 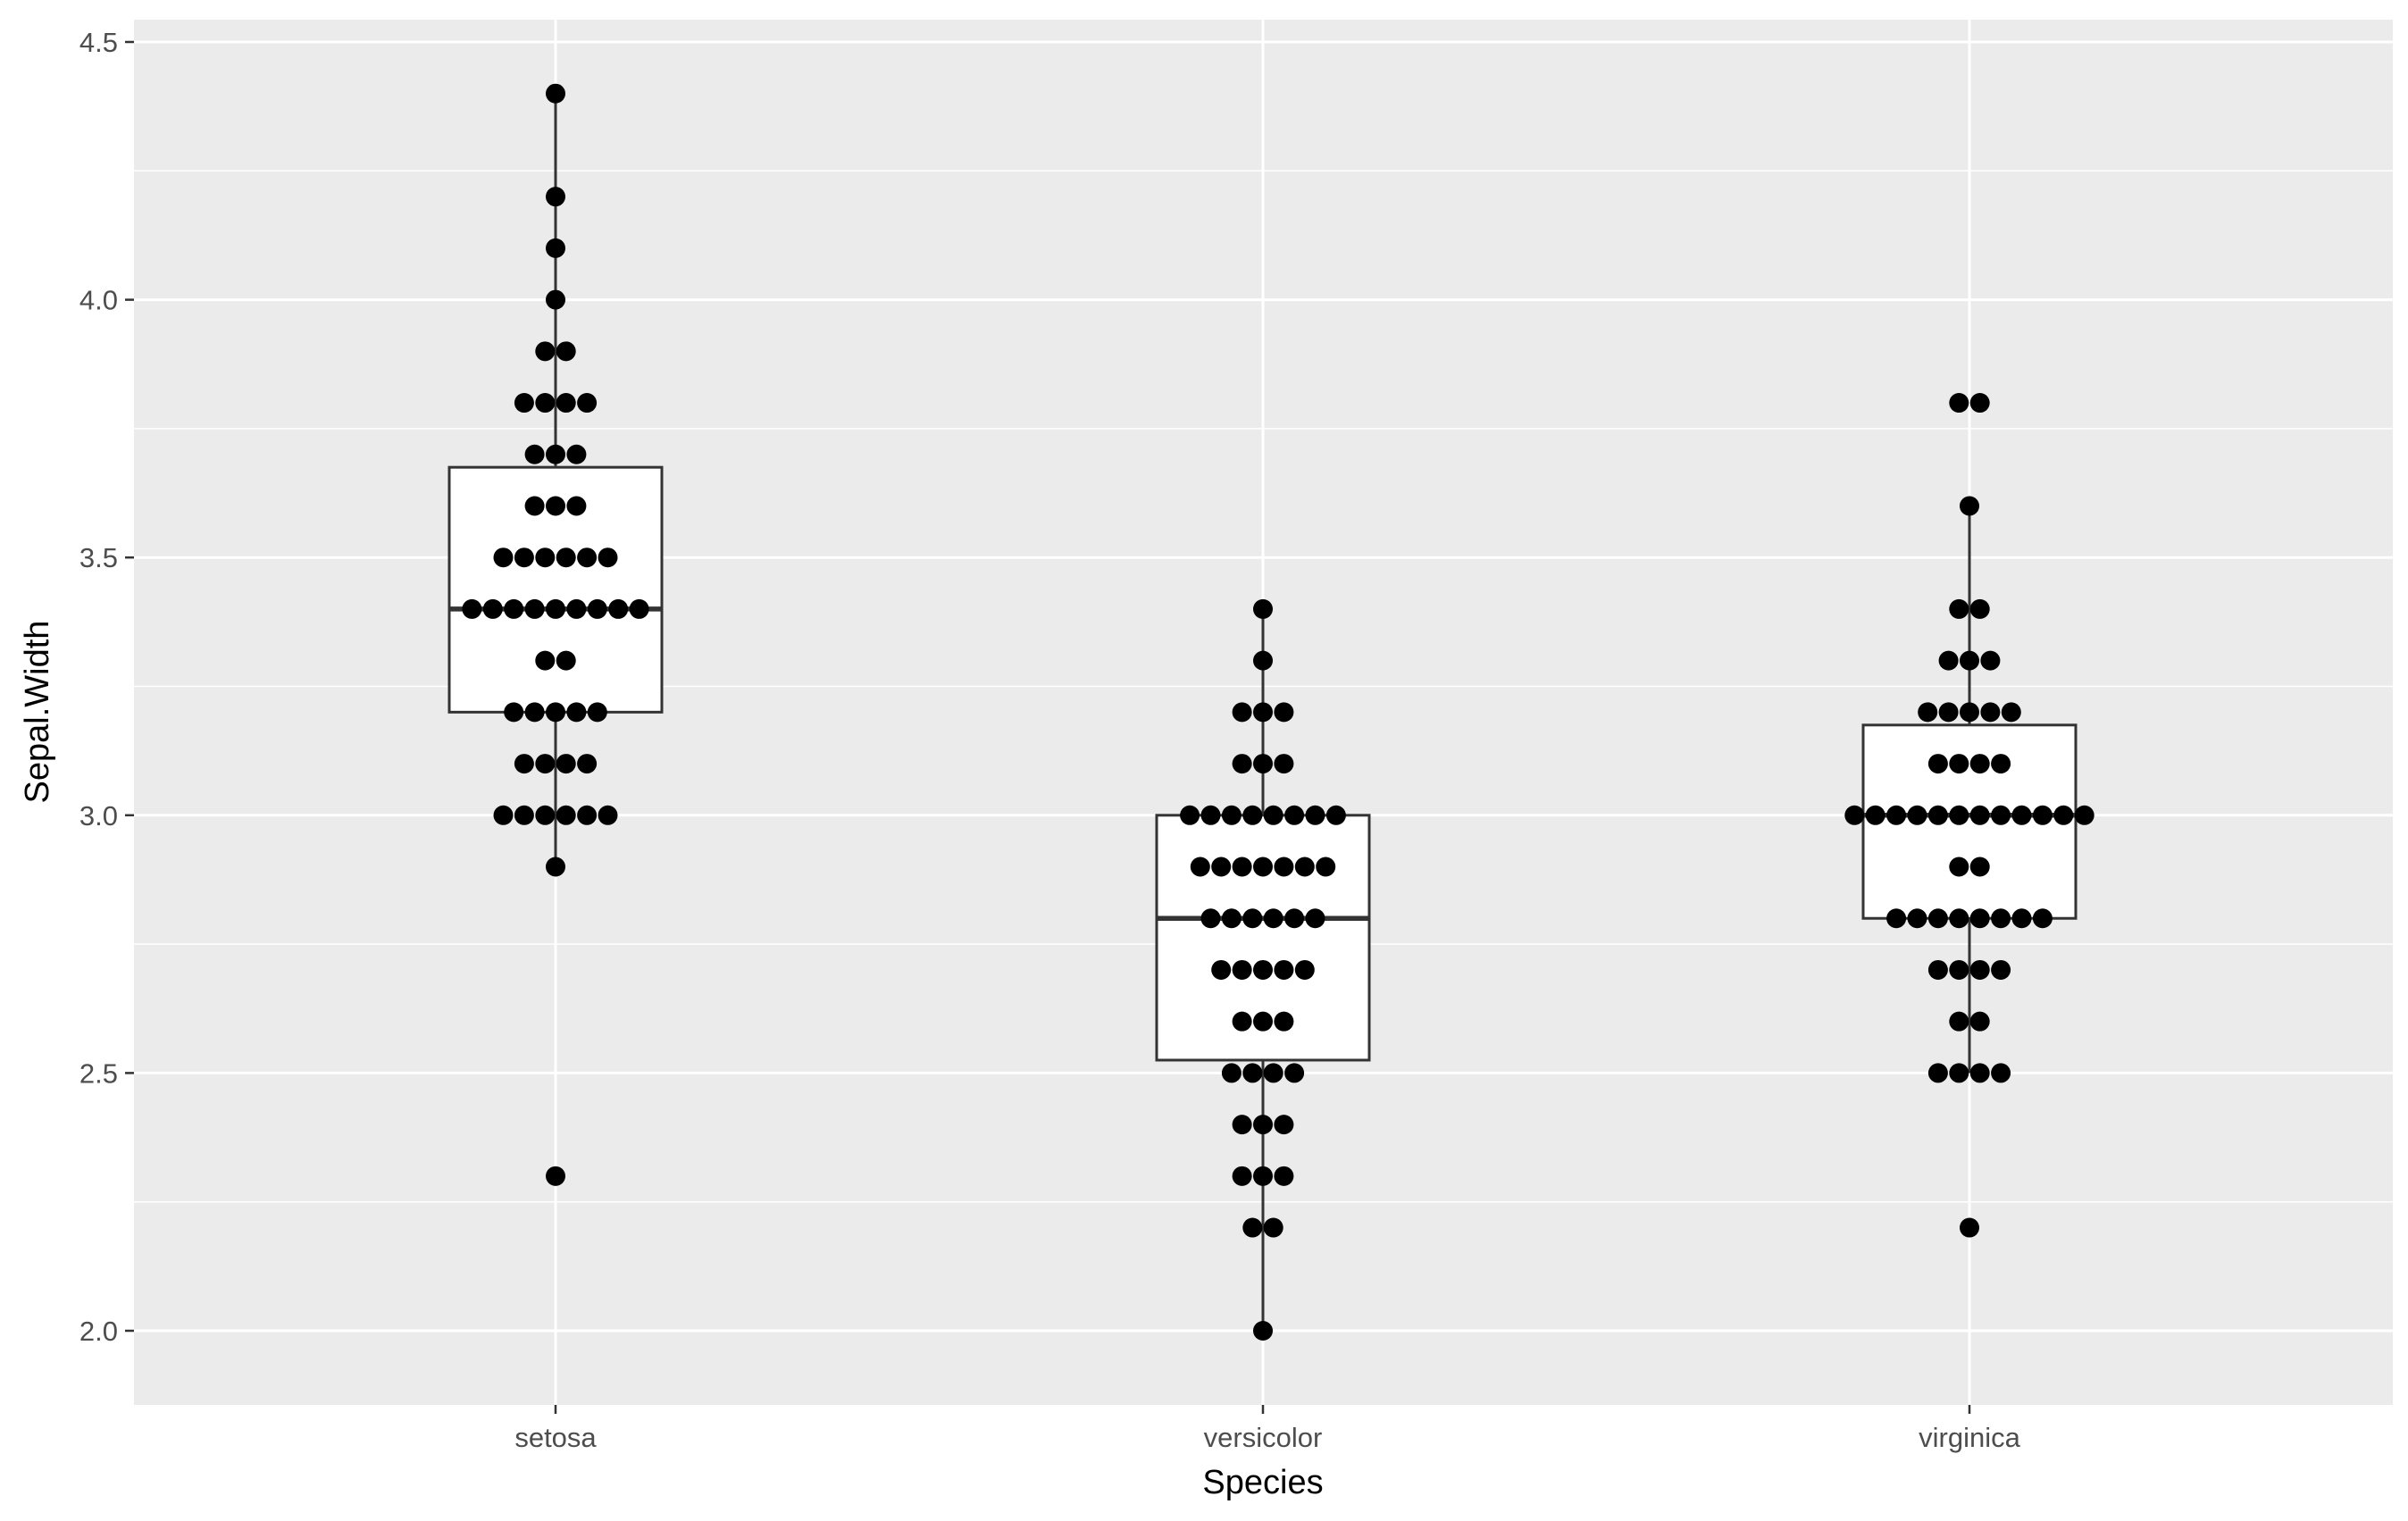 What do you see at coordinates (37, 712) in the screenshot?
I see `y-axis-title: Sepal.Width` at bounding box center [37, 712].